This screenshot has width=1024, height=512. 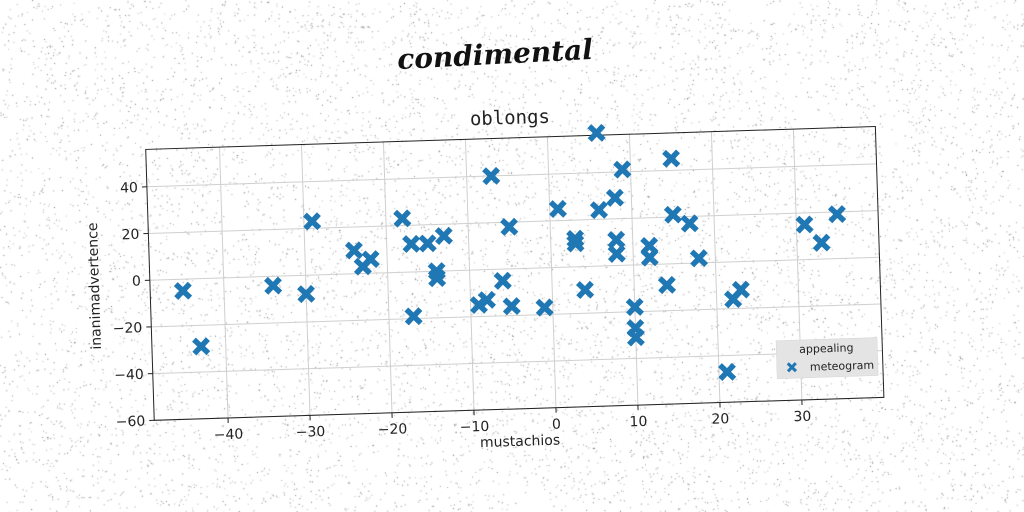 I want to click on legend-entry-label: meteogram, so click(x=842, y=366).